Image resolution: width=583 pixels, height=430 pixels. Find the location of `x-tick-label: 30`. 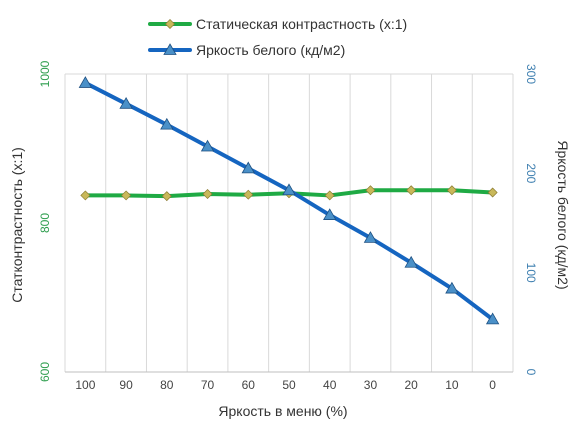

x-tick-label: 30 is located at coordinates (371, 385).